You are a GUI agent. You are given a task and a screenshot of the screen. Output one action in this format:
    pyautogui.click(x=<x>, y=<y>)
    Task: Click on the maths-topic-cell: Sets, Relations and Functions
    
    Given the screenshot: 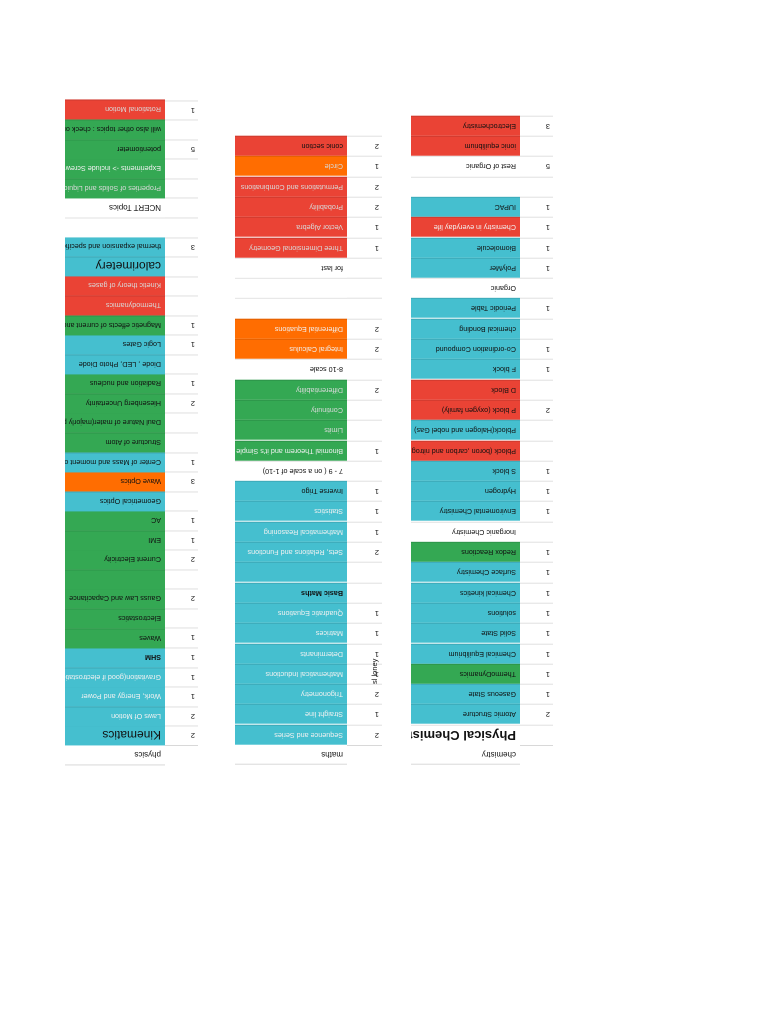 What is the action you would take?
    pyautogui.click(x=291, y=552)
    